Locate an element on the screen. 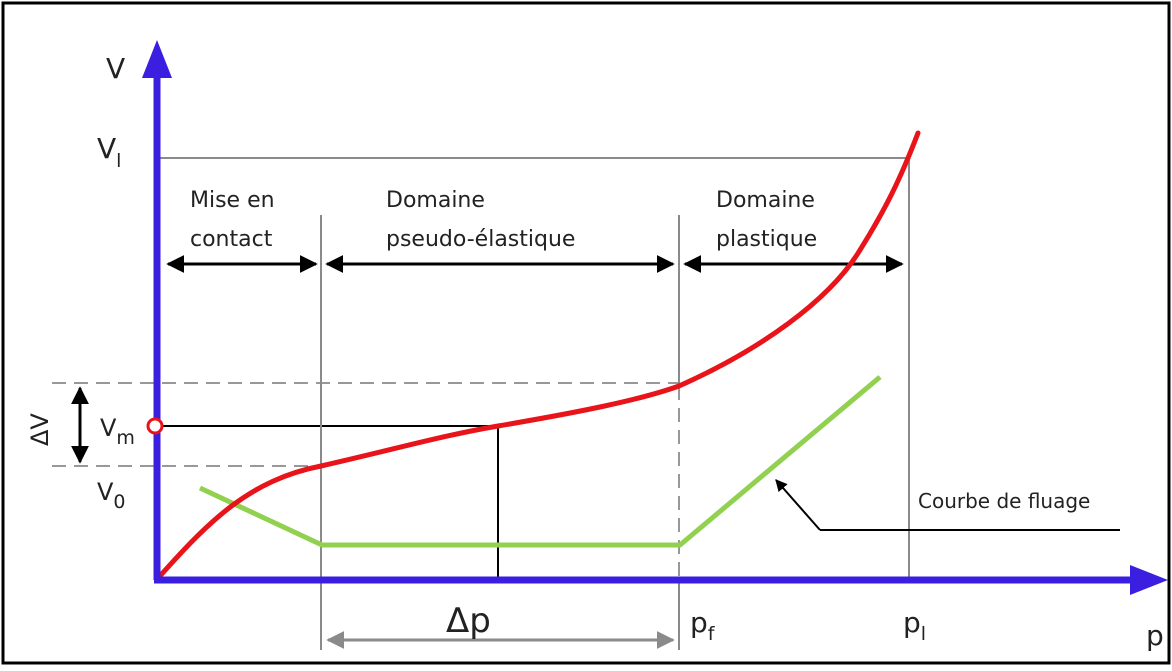 The height and width of the screenshot is (671, 1172). creep-pointer-arrow is located at coordinates (798, 505).